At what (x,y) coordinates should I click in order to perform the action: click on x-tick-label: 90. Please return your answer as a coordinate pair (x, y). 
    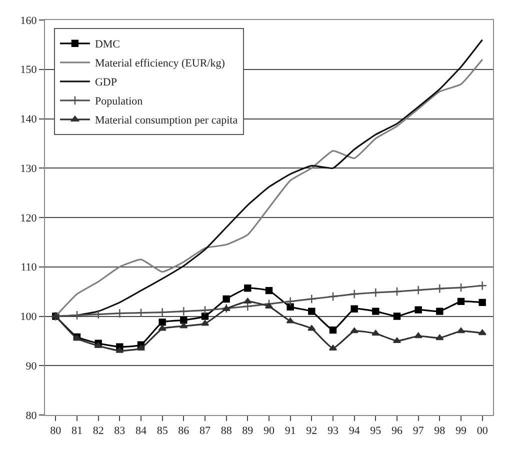
    Looking at the image, I should click on (269, 431).